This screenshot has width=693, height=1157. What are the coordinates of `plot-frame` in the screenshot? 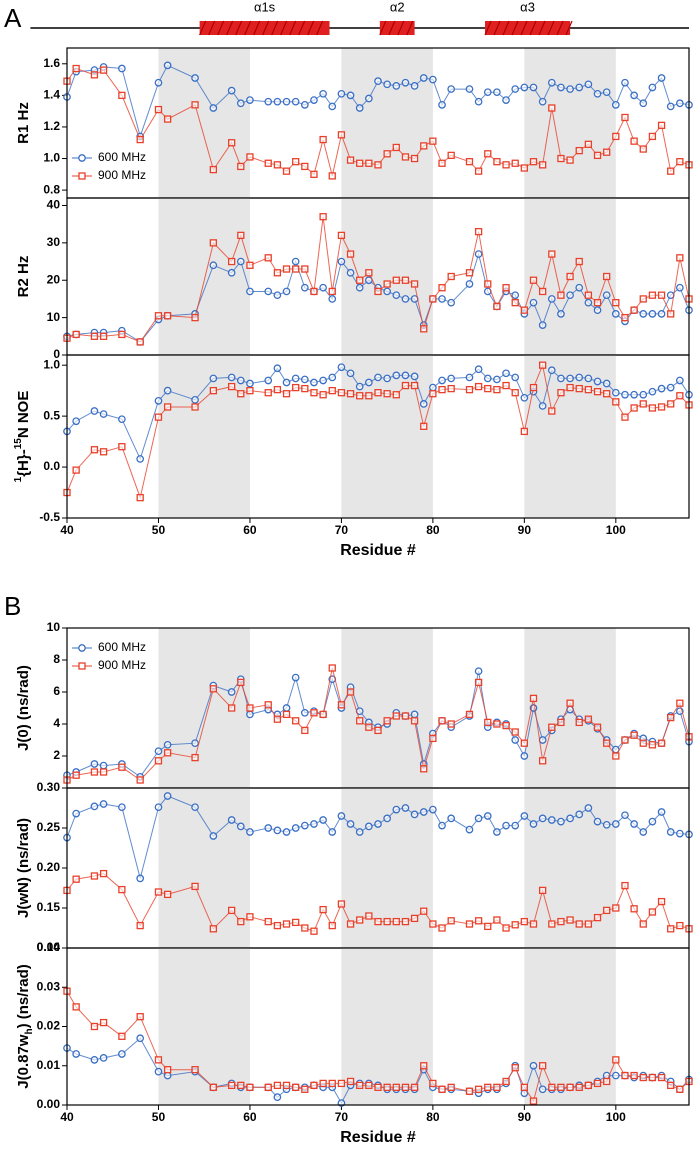 It's located at (378, 436).